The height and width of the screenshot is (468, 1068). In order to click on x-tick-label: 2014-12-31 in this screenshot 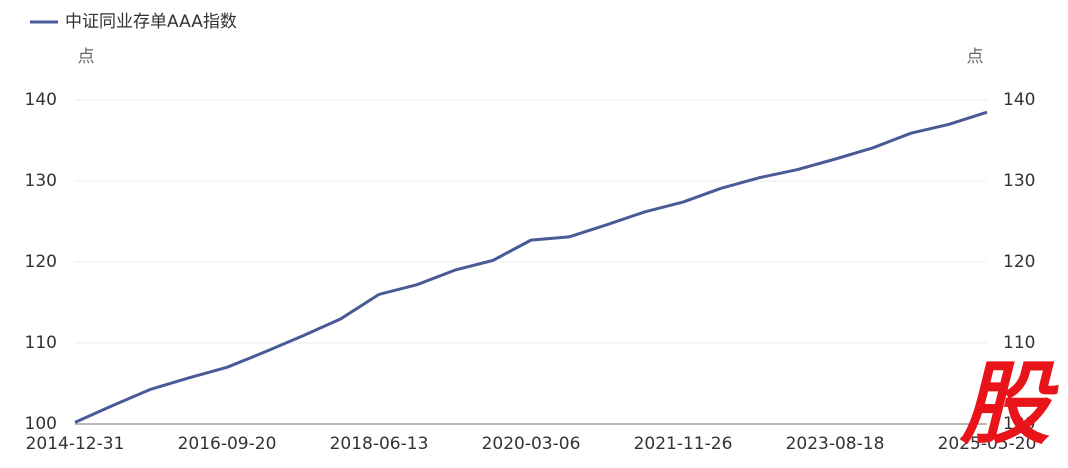, I will do `click(75, 444)`.